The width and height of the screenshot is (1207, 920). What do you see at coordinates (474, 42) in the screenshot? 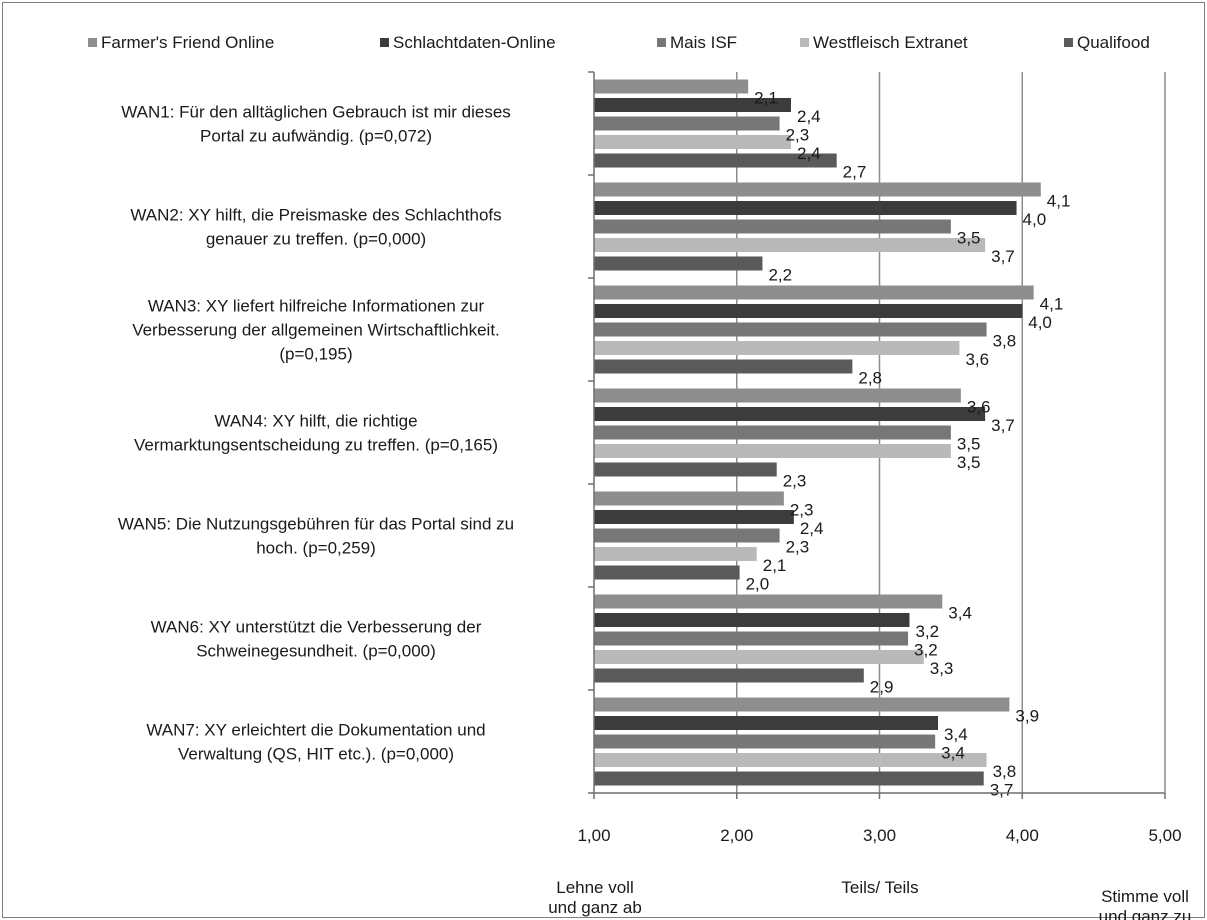
I see `legend-label: Schlachtdaten-Online` at bounding box center [474, 42].